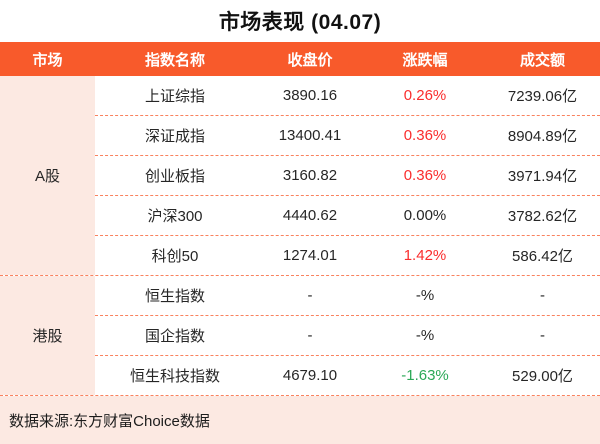  What do you see at coordinates (425, 375) in the screenshot?
I see `change-percent: -1.63%` at bounding box center [425, 375].